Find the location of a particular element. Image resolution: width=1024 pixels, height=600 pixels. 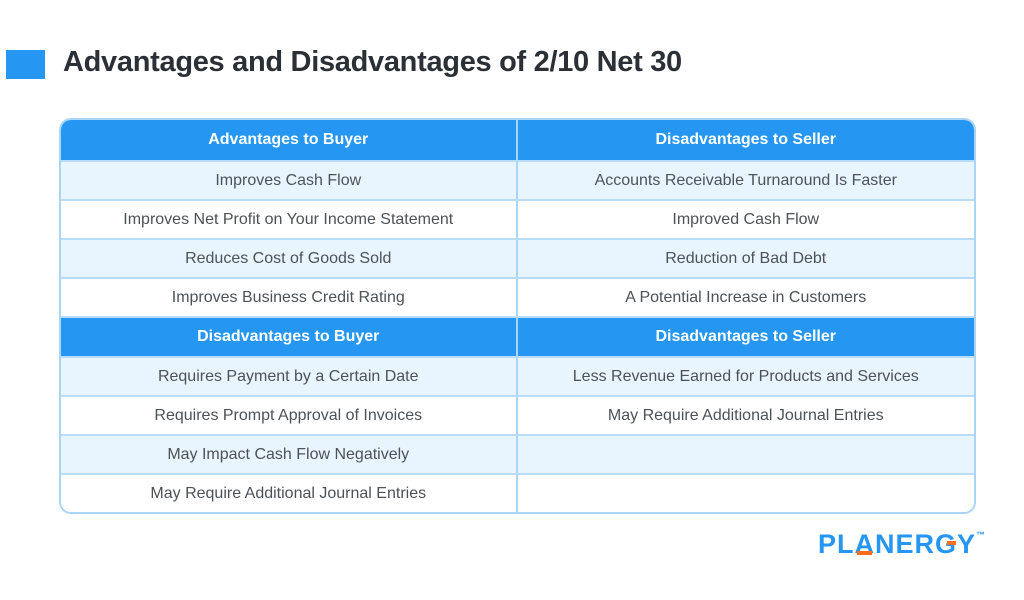

table-cell: May Impact Cash Flow Negatively is located at coordinates (289, 454).